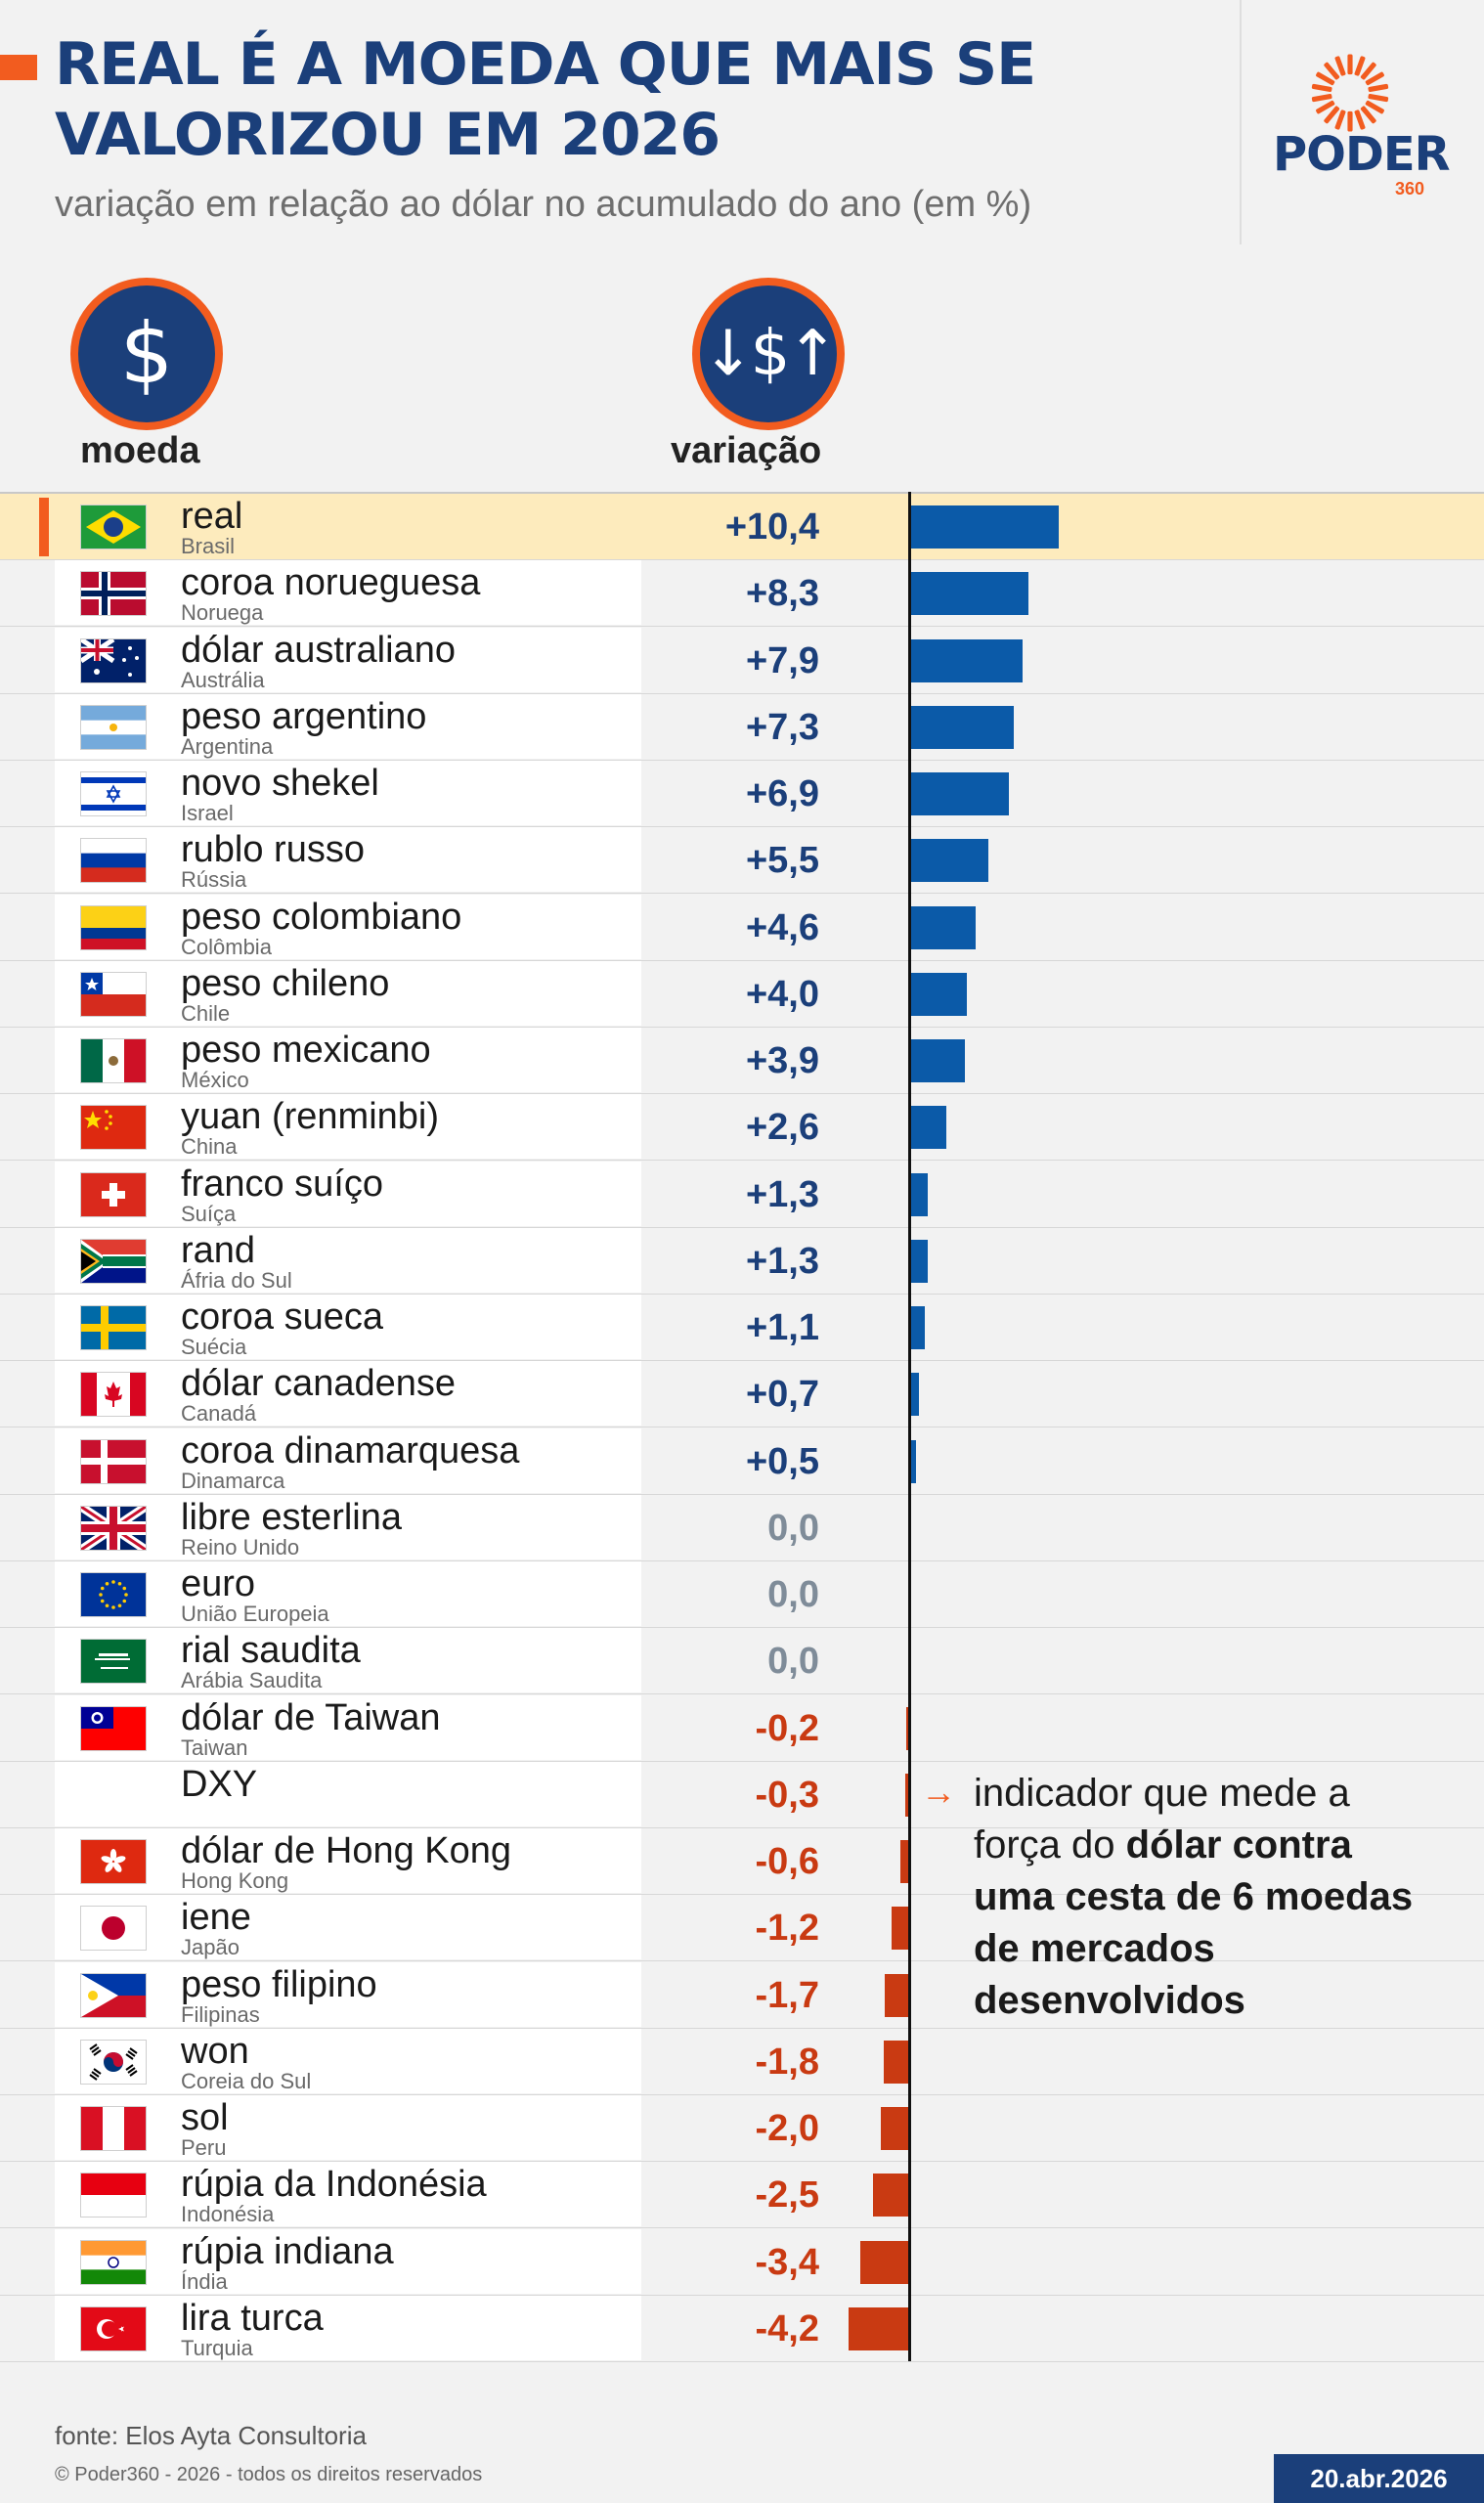 This screenshot has height=2503, width=1484. Describe the element at coordinates (742, 994) in the screenshot. I see `table-row: peso chileno Chile +4,0` at that location.